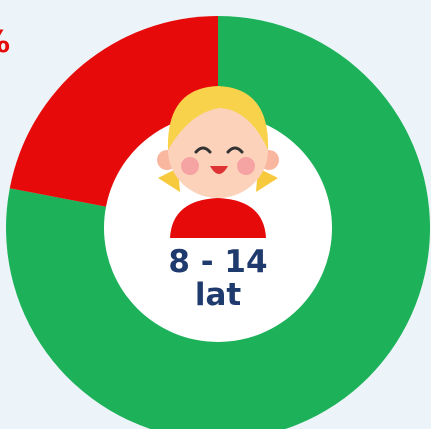  Describe the element at coordinates (5, 42) in the screenshot. I see `annotation: %` at that location.